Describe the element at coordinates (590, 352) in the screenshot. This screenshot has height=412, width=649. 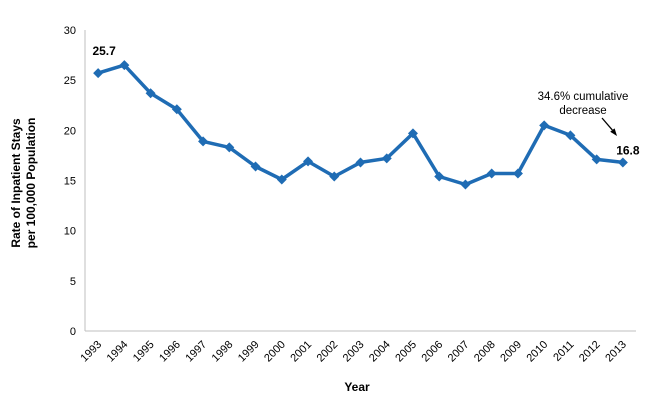
I see `x-tick-label: 2012` at that location.